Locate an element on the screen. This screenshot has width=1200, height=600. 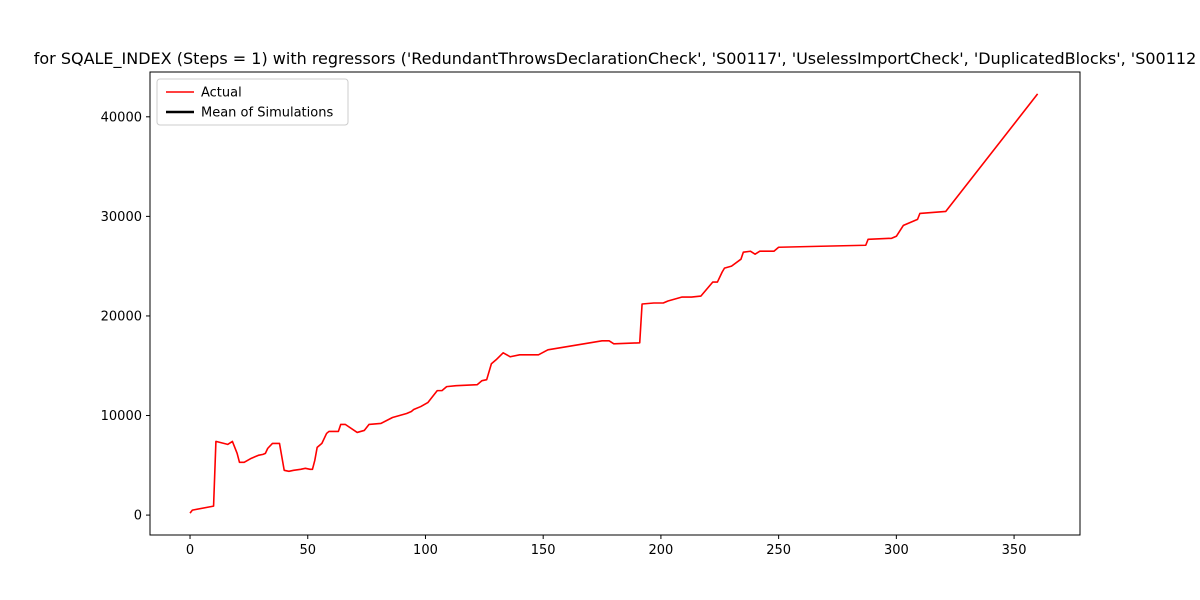
legend-label-1: Mean of Simulations is located at coordinates (267, 113).